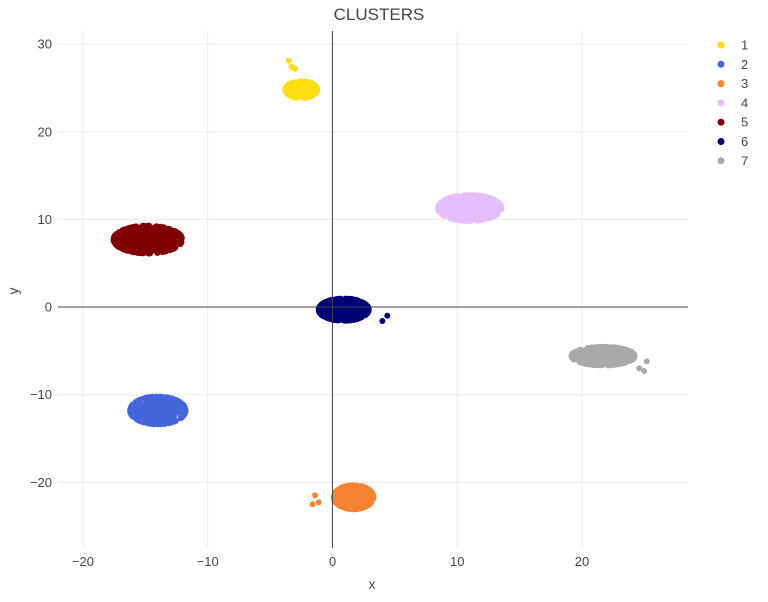 This screenshot has width=768, height=602. Describe the element at coordinates (457, 561) in the screenshot. I see `x-tick-label: 10` at that location.